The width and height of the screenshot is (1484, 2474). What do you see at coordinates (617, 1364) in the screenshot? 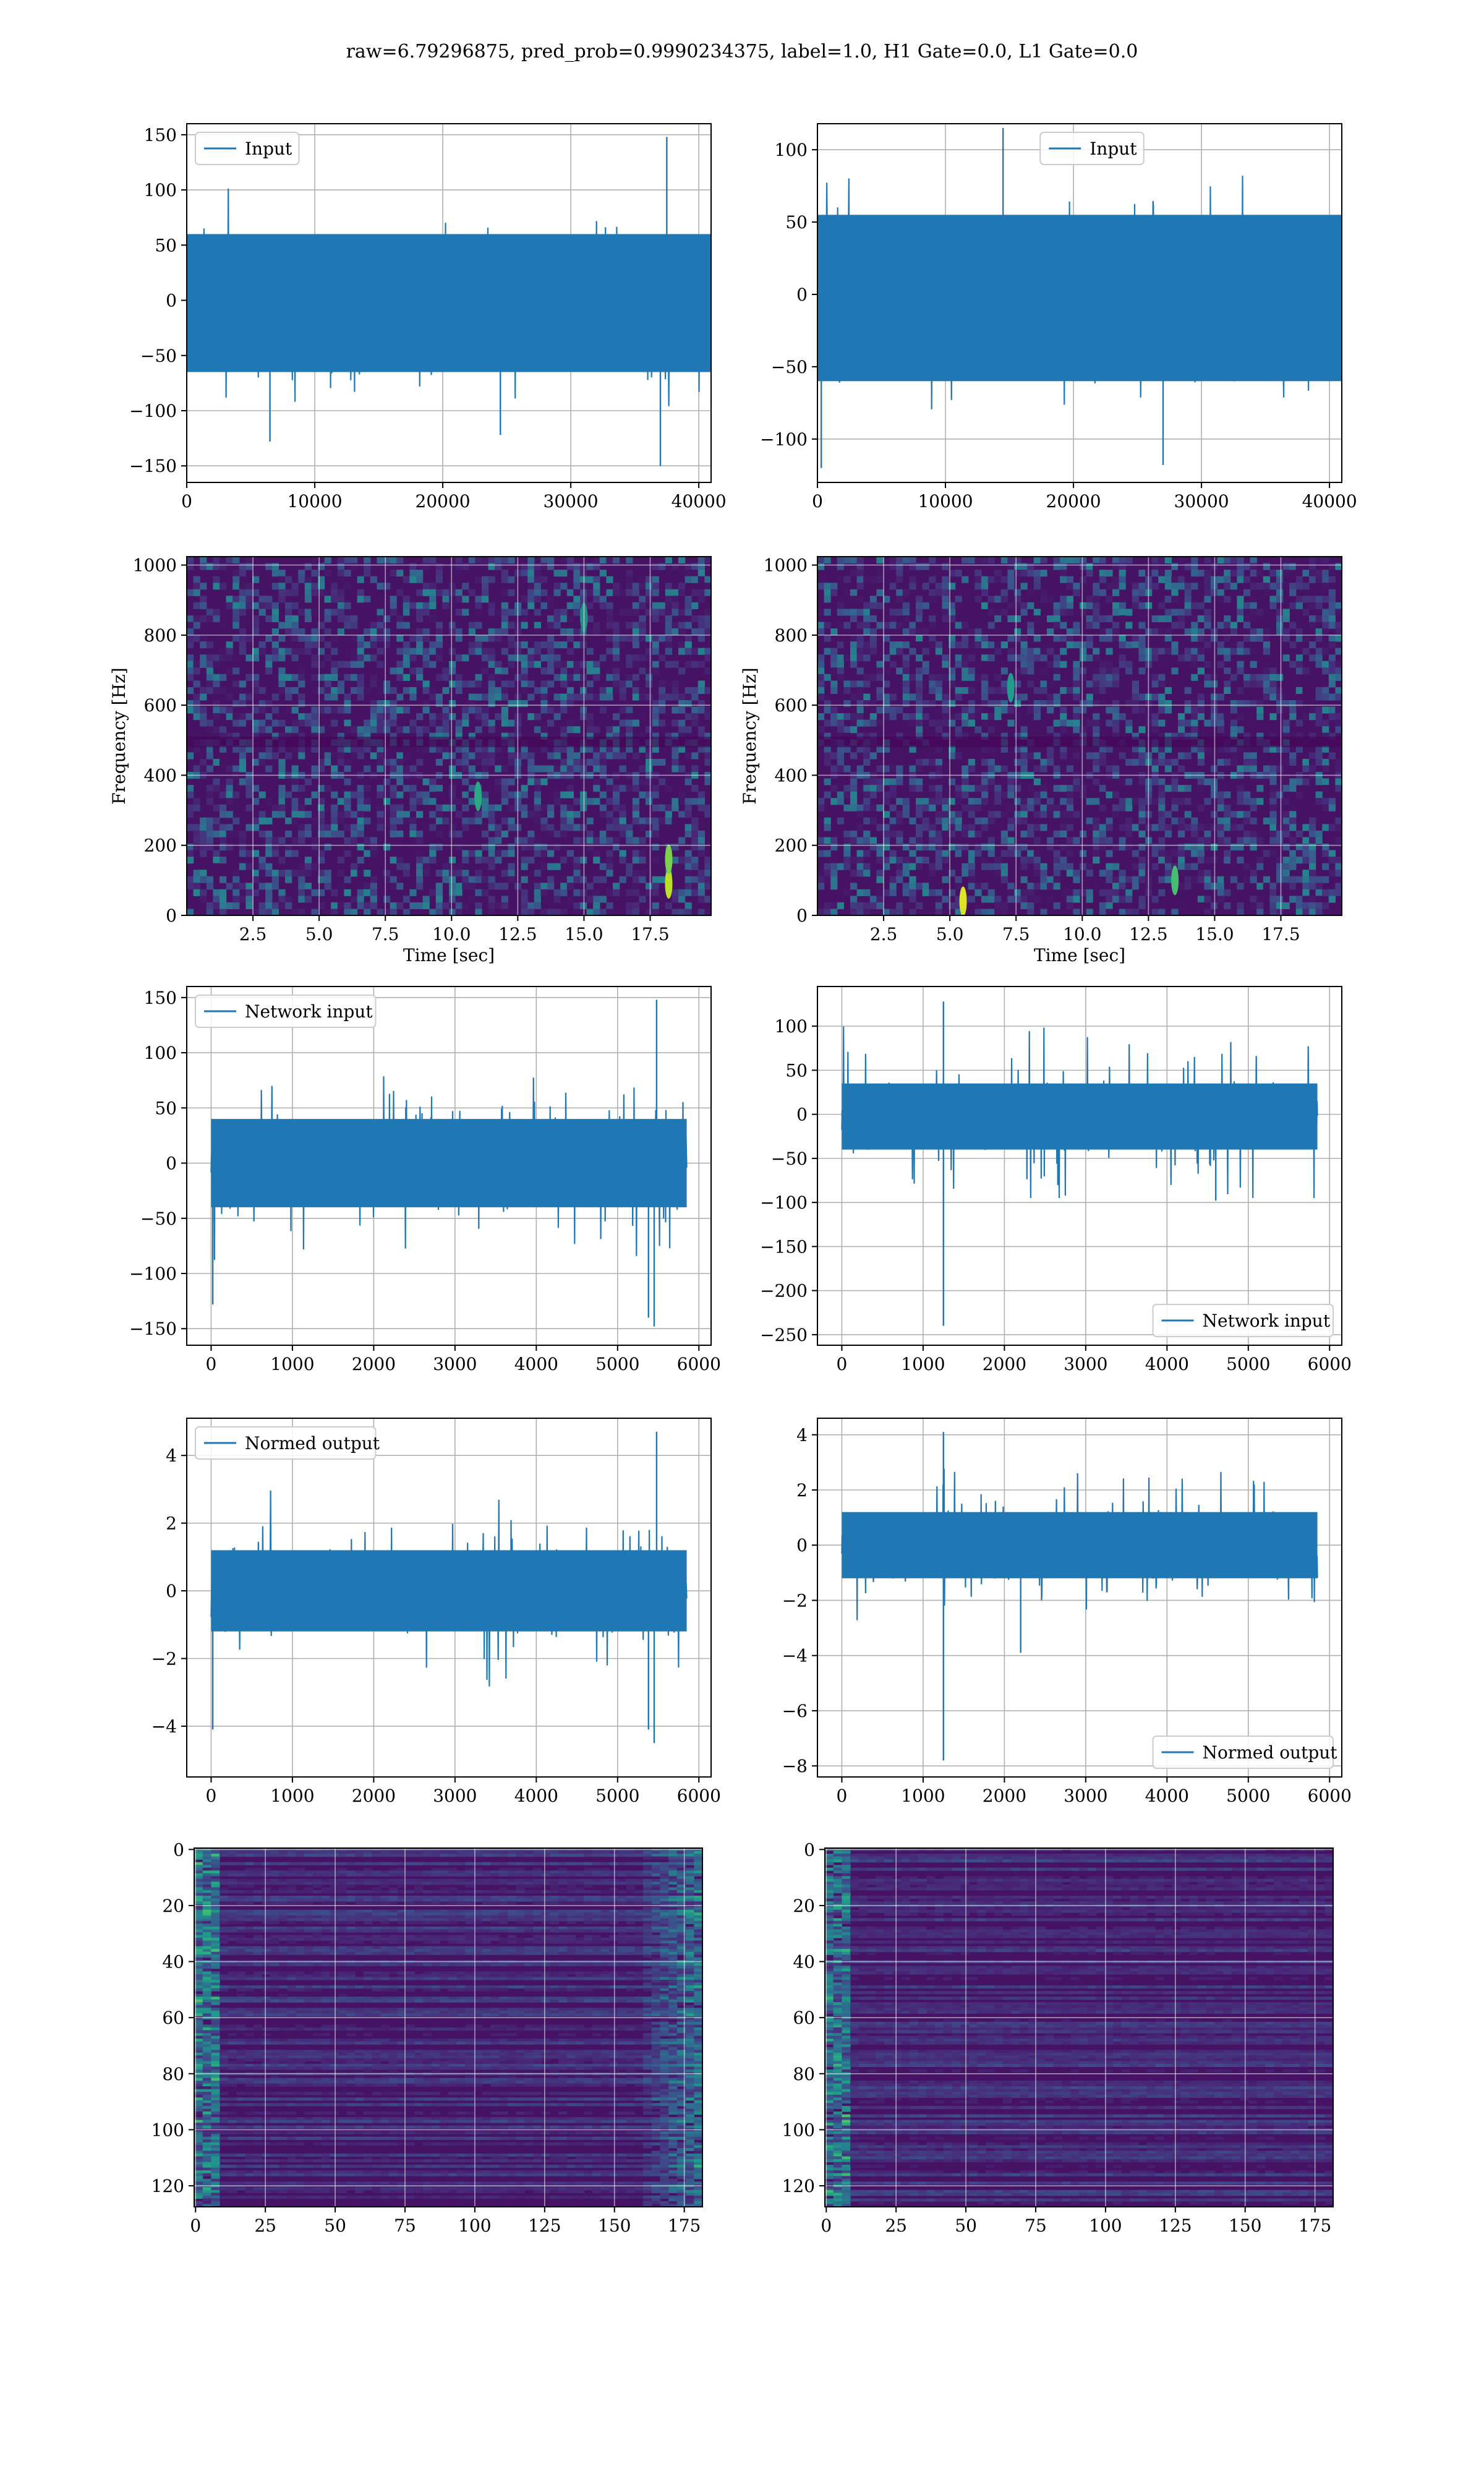
I see `x-tick-label: 5000` at bounding box center [617, 1364].